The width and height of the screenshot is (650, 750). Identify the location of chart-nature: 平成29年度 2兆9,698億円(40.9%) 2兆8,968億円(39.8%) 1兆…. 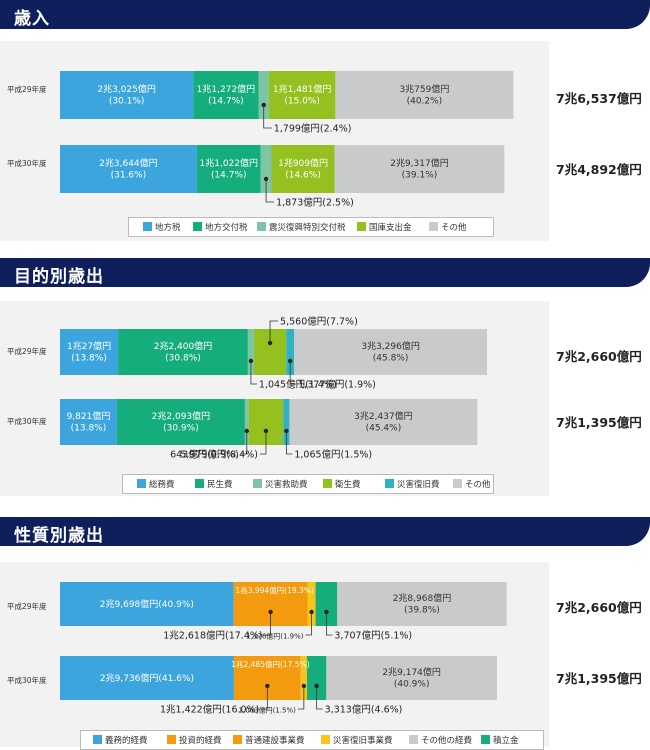
(257, 649).